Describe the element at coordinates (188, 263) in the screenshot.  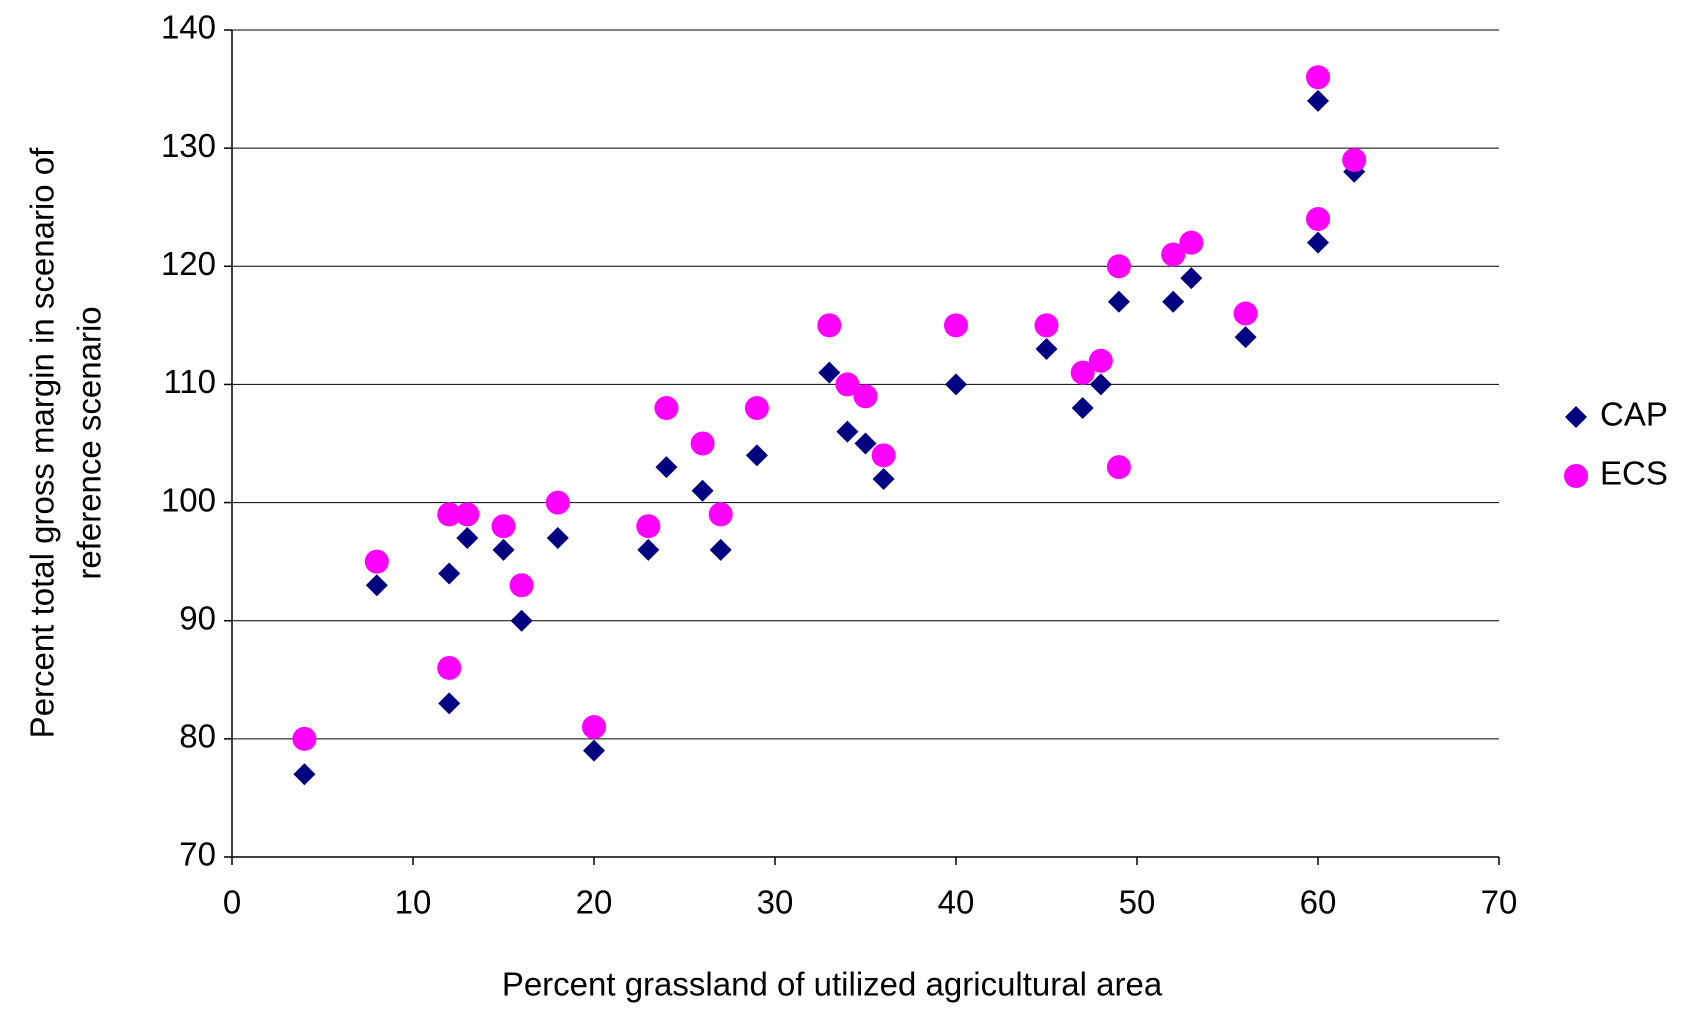
I see `y-tick-label: 120` at that location.